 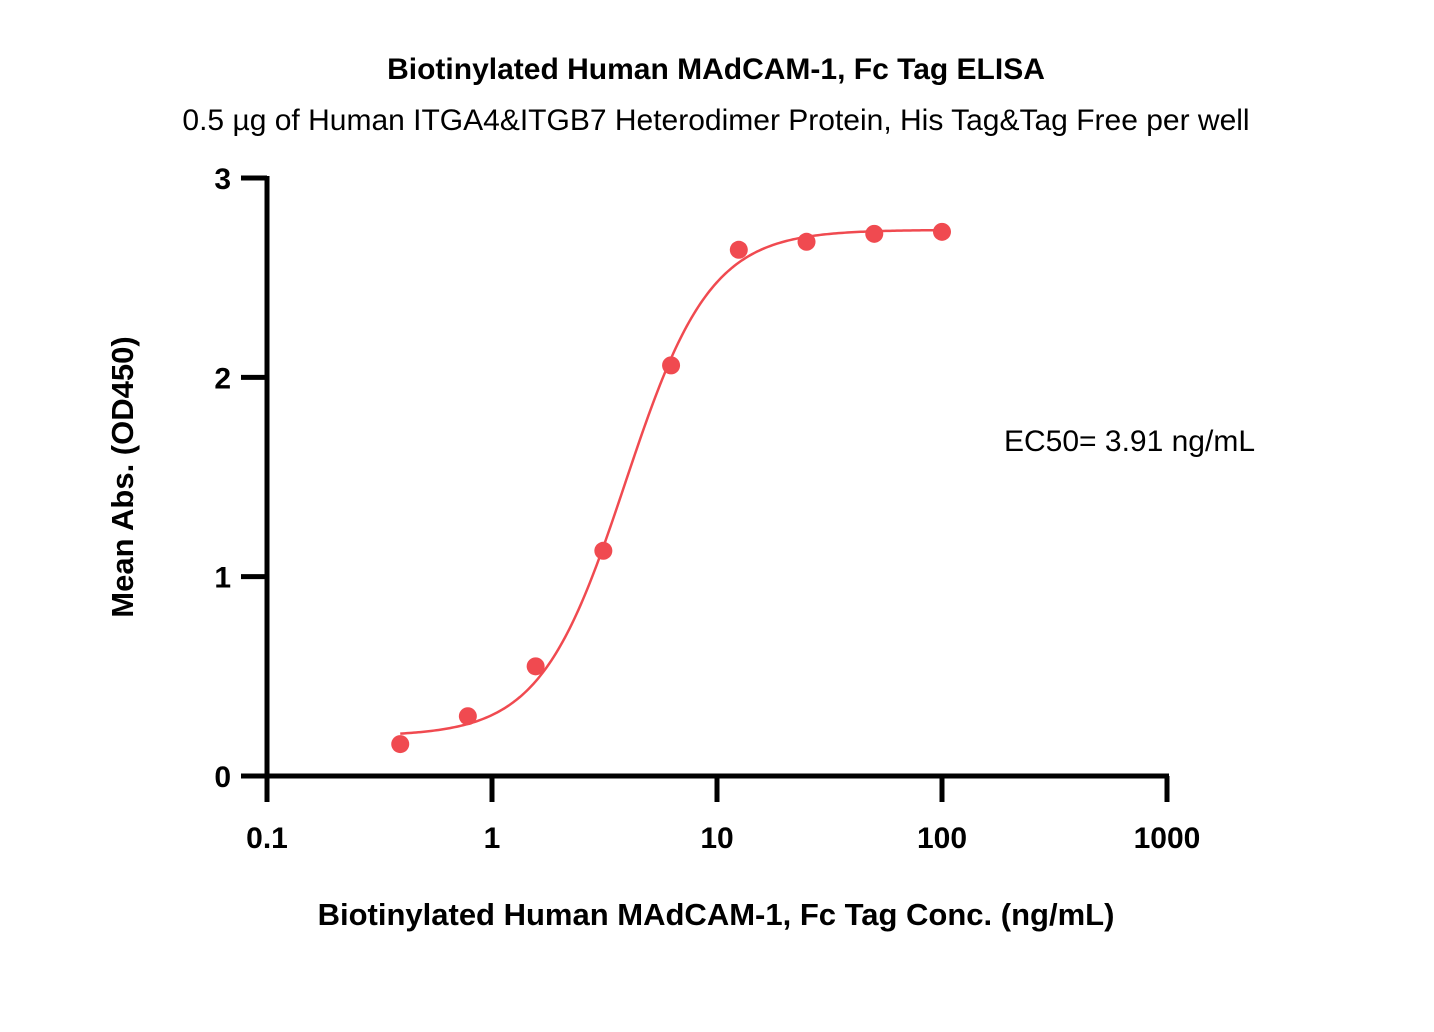 What do you see at coordinates (942, 838) in the screenshot?
I see `x-tick-label: 100` at bounding box center [942, 838].